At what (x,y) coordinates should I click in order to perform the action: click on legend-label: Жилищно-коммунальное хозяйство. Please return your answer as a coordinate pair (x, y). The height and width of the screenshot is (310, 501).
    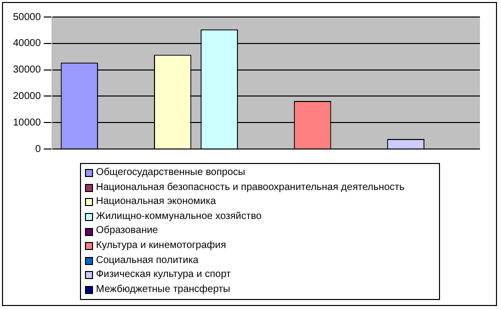
    Looking at the image, I should click on (179, 217).